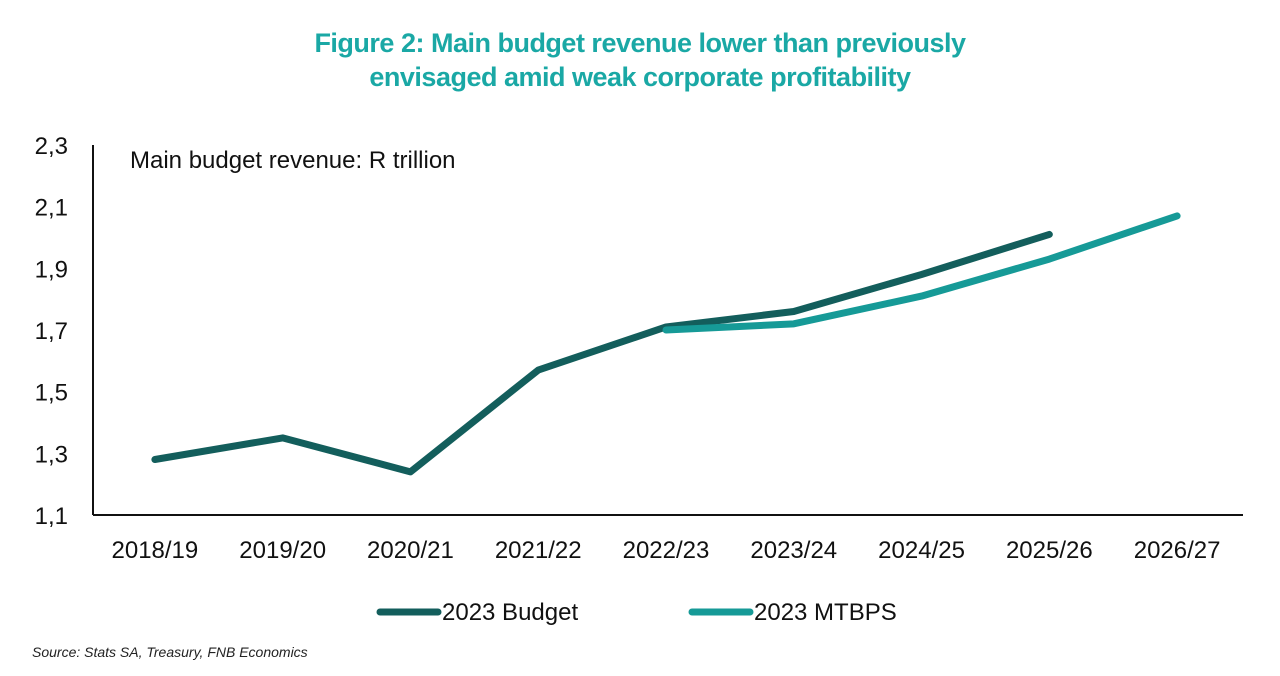 The width and height of the screenshot is (1280, 676). I want to click on x-tick-label: 2023/24, so click(793, 550).